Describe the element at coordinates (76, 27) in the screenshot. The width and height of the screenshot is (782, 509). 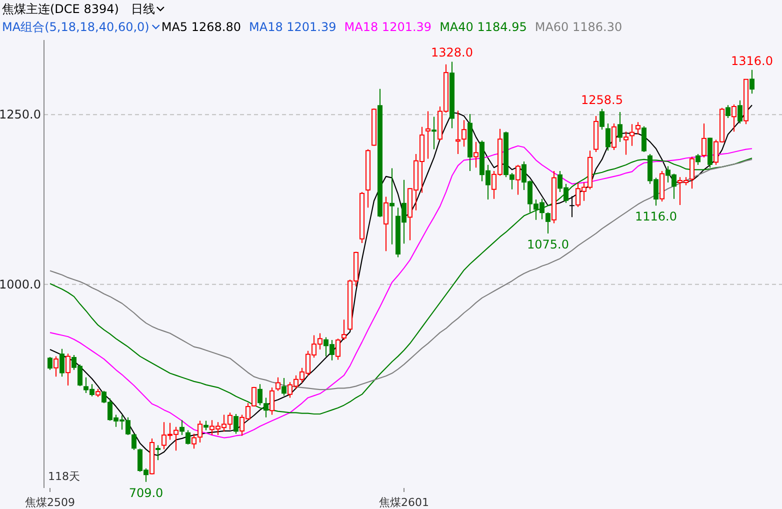
I see `legend-title: MA组合(5,18,18,40,60,0)` at that location.